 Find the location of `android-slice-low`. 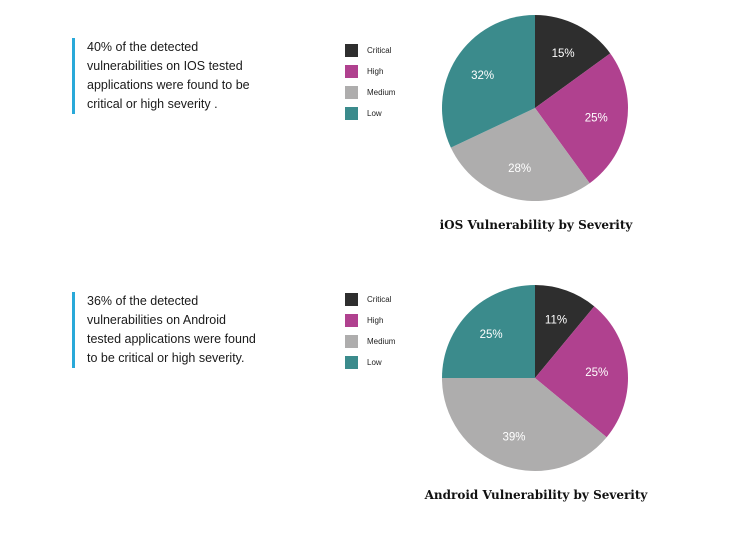

android-slice-low is located at coordinates (488, 331).